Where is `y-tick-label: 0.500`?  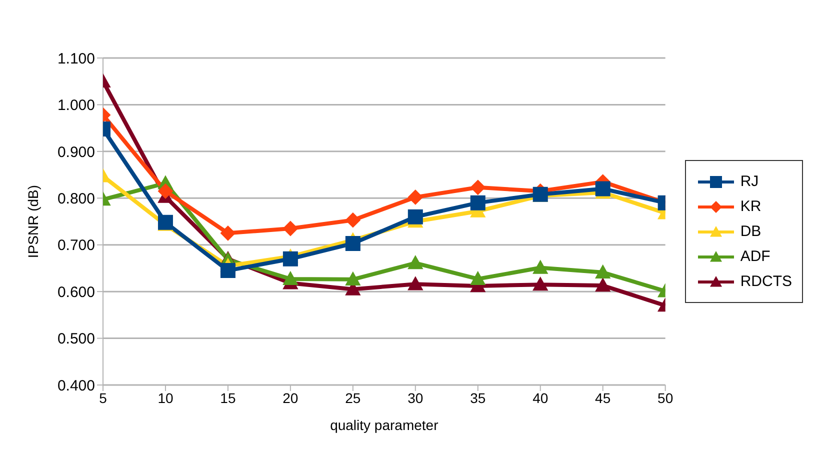 y-tick-label: 0.500 is located at coordinates (76, 339).